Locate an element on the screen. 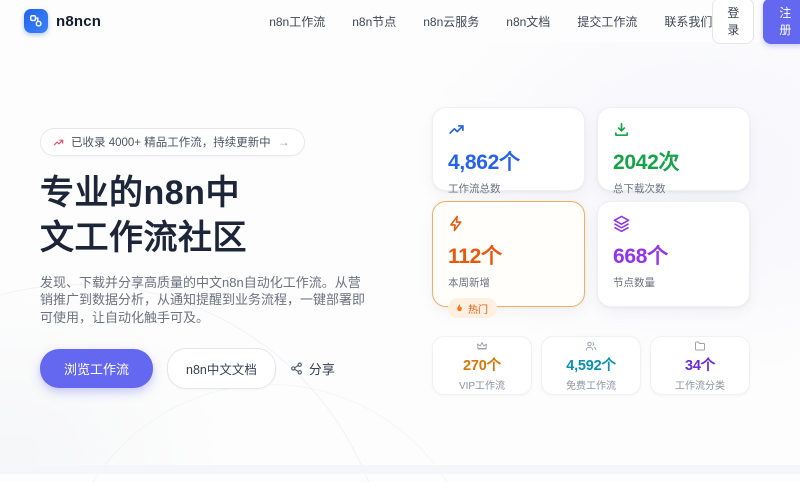 This screenshot has height=482, width=800. hot-badge-label: 热门 is located at coordinates (478, 310).